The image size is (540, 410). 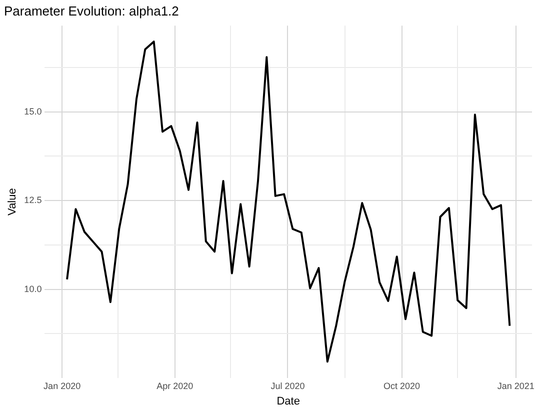 What do you see at coordinates (33, 289) in the screenshot?
I see `y-tick-label: 10.0` at bounding box center [33, 289].